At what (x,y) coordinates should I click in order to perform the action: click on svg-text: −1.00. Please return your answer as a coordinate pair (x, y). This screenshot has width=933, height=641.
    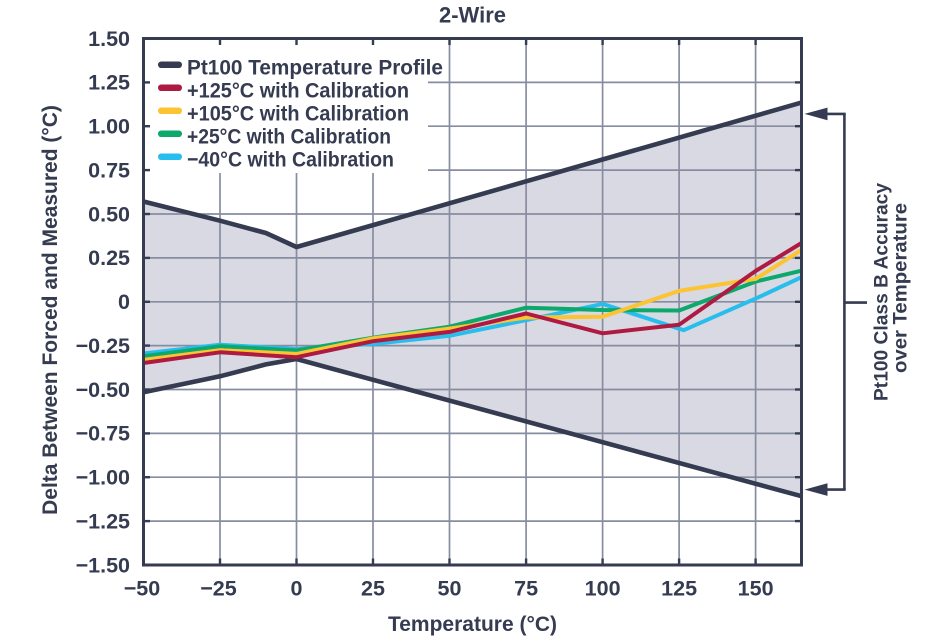
    Looking at the image, I should click on (103, 478).